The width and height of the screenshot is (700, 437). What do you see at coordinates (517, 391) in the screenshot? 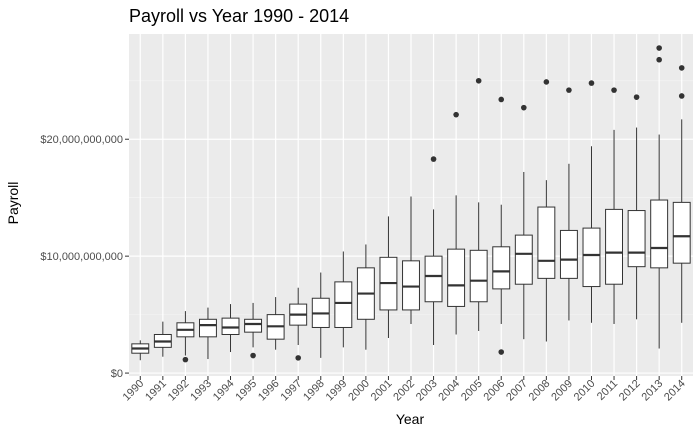
I see `x-tick-label: 2007` at bounding box center [517, 391].